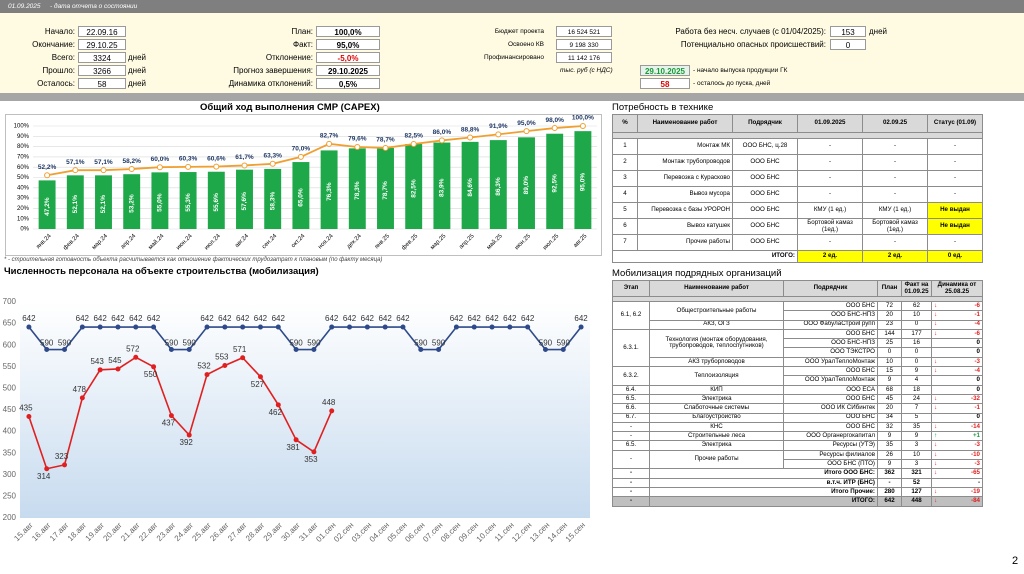 This screenshot has width=1024, height=574. Describe the element at coordinates (188, 202) in the screenshot. I see `bar-label: 55,3%` at that location.